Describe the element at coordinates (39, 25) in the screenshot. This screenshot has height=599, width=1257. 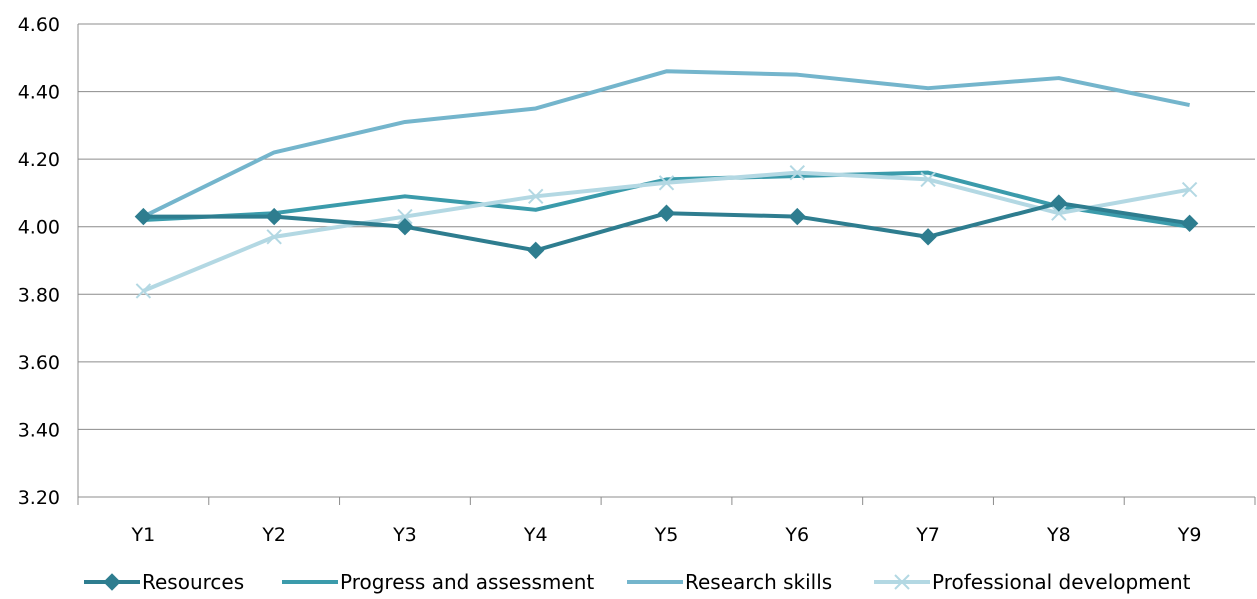
I see `y-tick-label: 4.60` at that location.